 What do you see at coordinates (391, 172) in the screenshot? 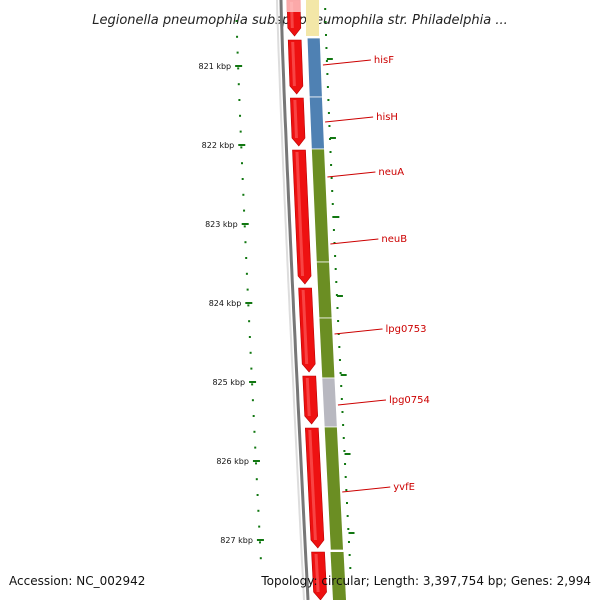
I see `gene-label: neuA` at bounding box center [391, 172].